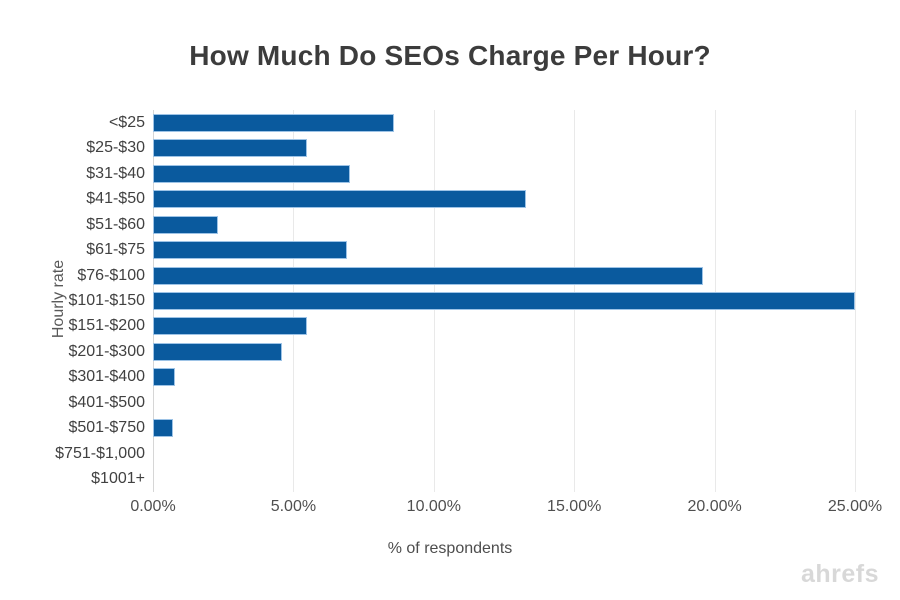 The height and width of the screenshot is (600, 900). What do you see at coordinates (115, 224) in the screenshot?
I see `y-category-label: $51-$60` at bounding box center [115, 224].